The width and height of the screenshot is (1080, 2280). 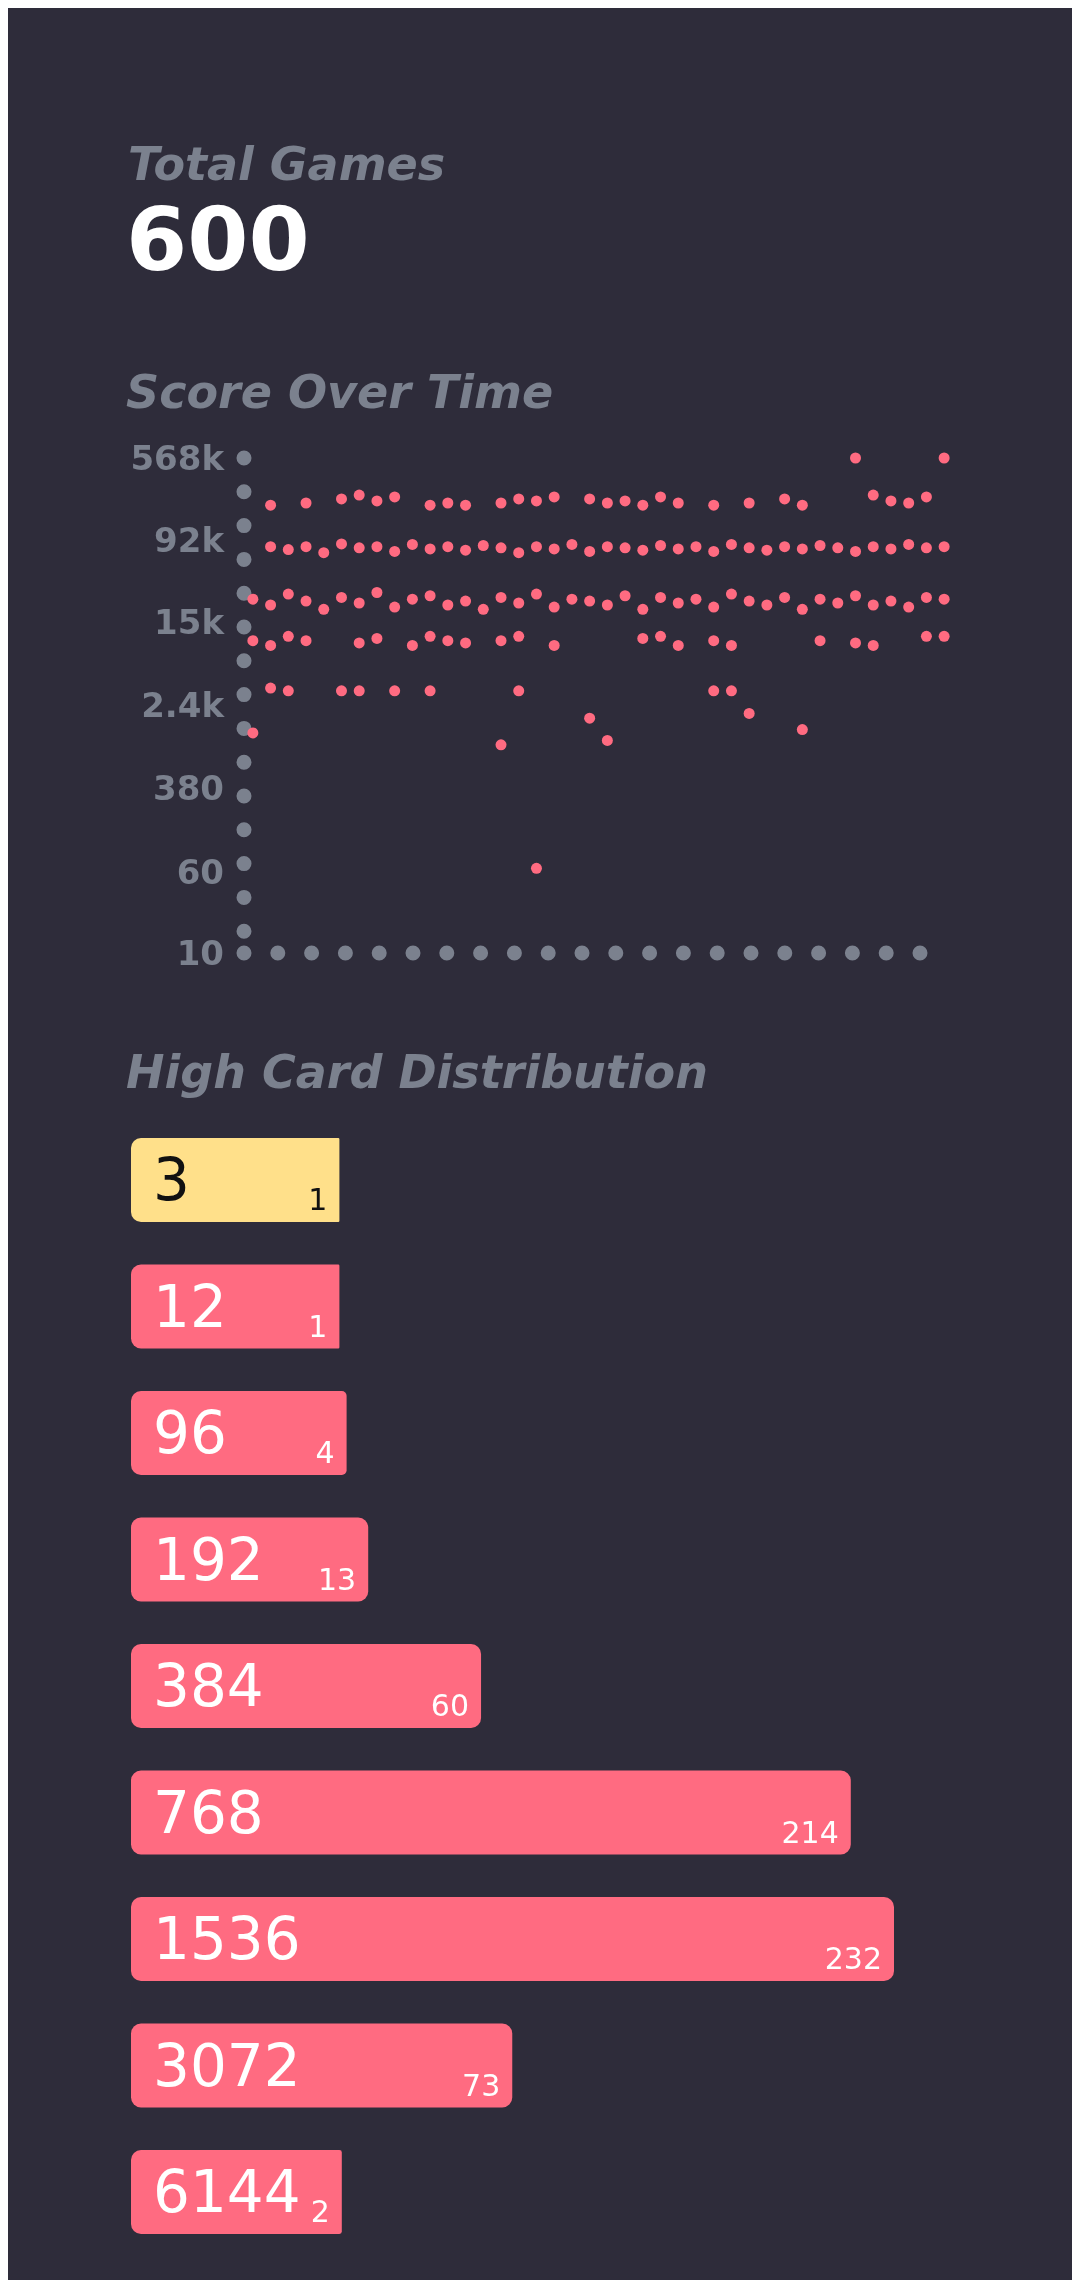 What do you see at coordinates (208, 1686) in the screenshot?
I see `y-tick-label: 384` at bounding box center [208, 1686].